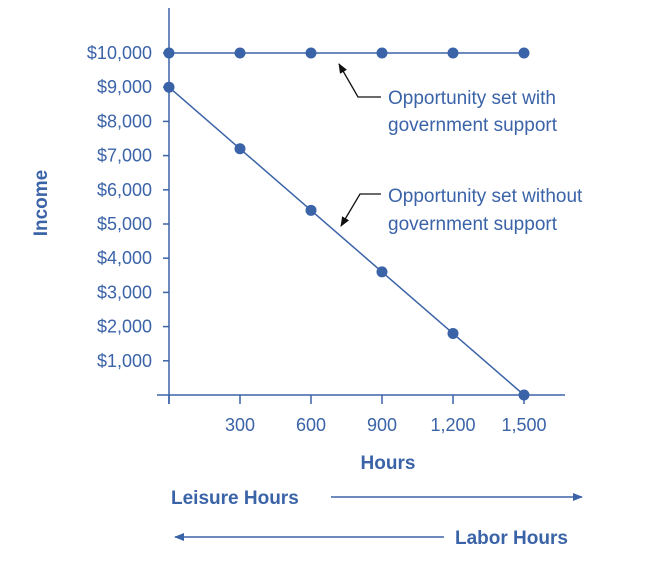  What do you see at coordinates (377, 498) in the screenshot?
I see `leisure-hours-direction: Leisure Hours` at bounding box center [377, 498].